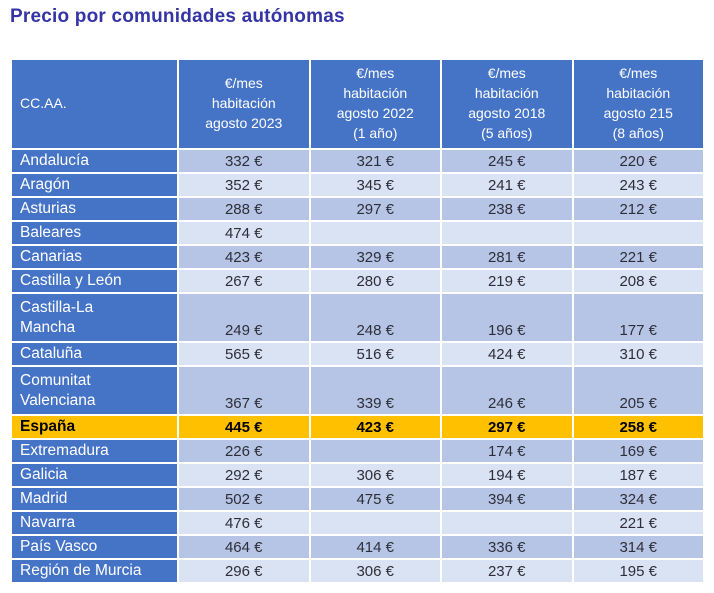 This screenshot has width=714, height=593. What do you see at coordinates (638, 427) in the screenshot?
I see `price-cell: 258 €` at bounding box center [638, 427].